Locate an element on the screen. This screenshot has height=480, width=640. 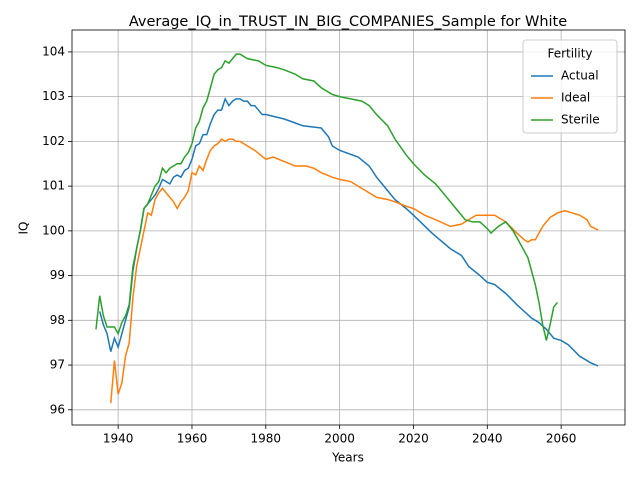
y-axis-label: IQ is located at coordinates (24, 228).